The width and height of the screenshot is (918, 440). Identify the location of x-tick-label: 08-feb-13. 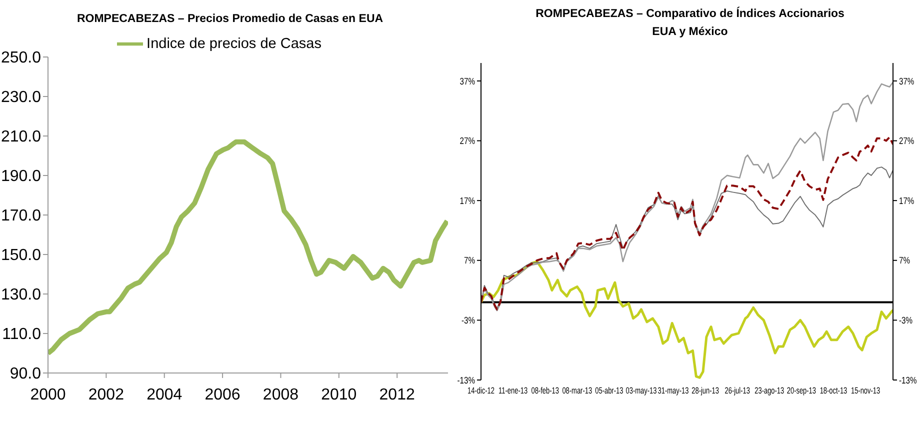
(545, 390).